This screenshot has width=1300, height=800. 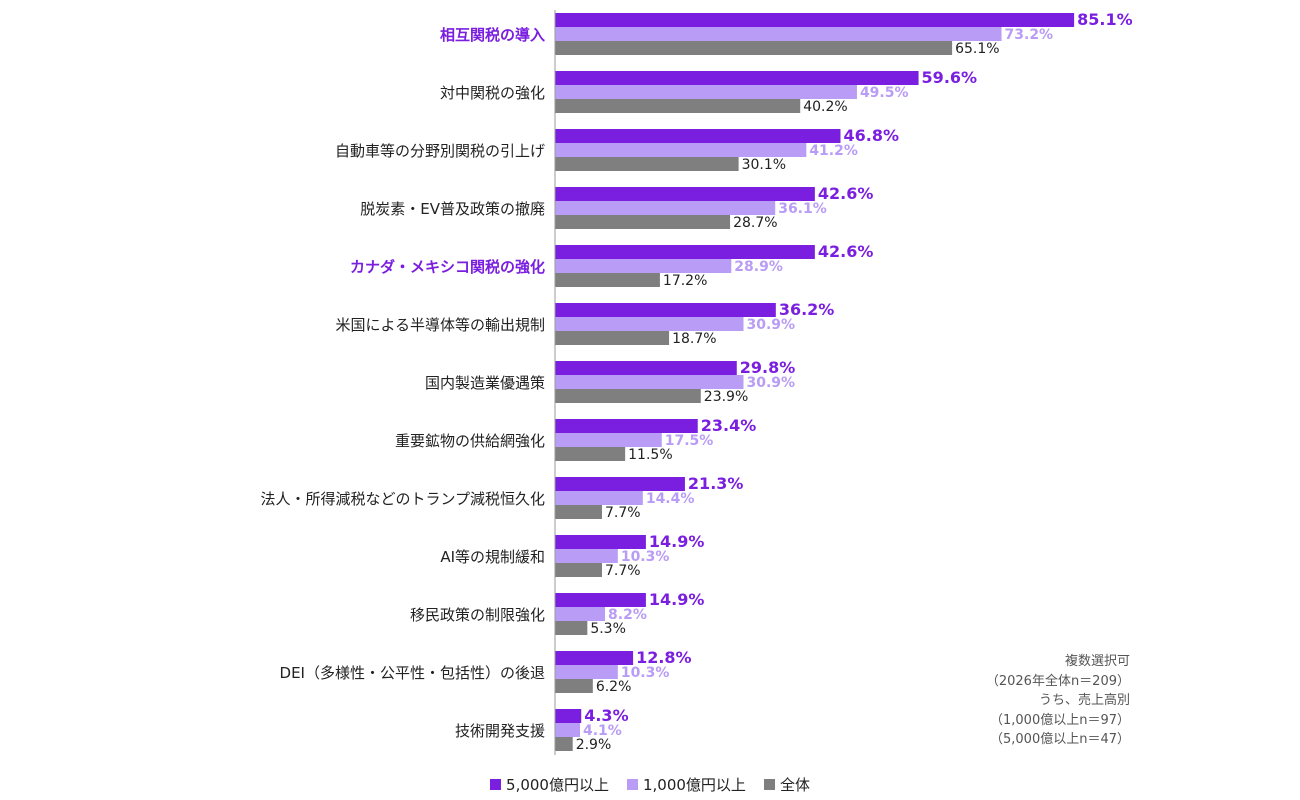 What do you see at coordinates (950, 77) in the screenshot?
I see `data-label: 59.6%` at bounding box center [950, 77].